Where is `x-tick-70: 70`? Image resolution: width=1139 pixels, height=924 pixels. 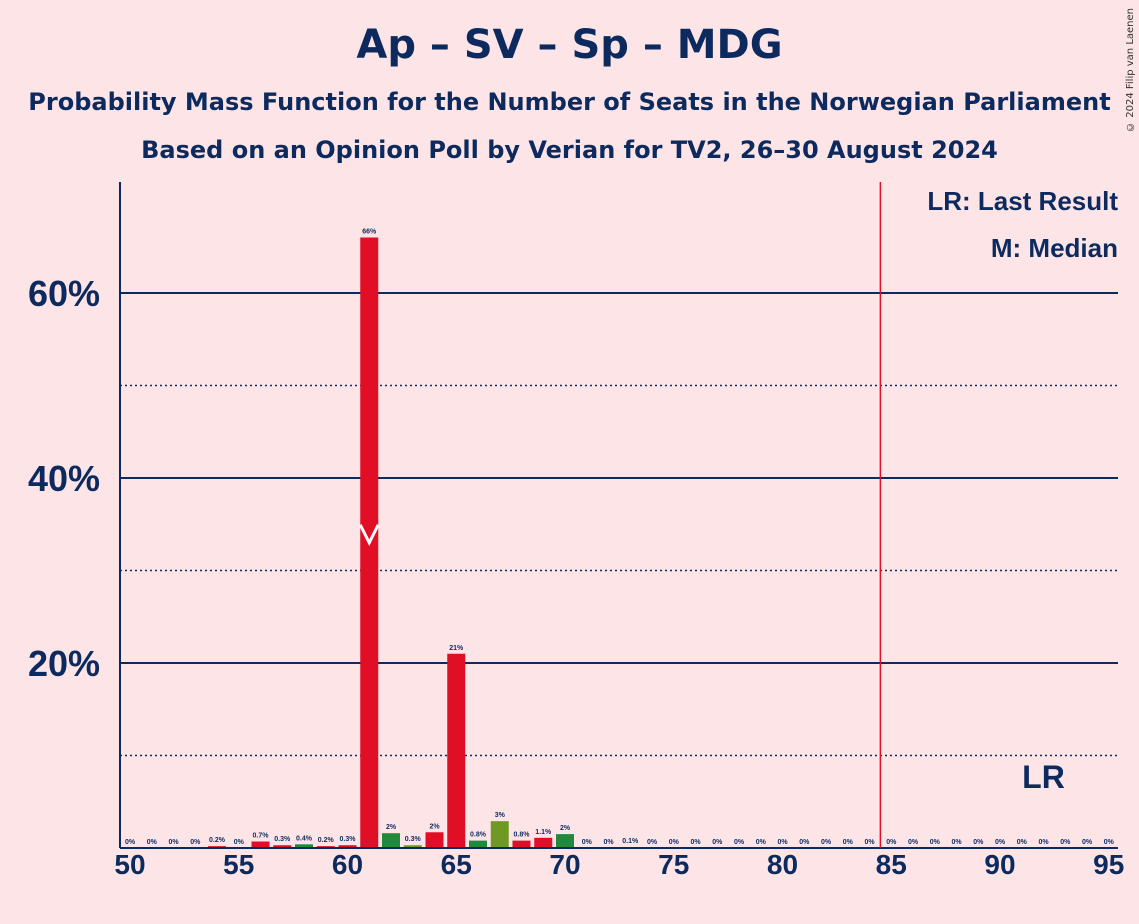 x-tick-70: 70 is located at coordinates (564, 864).